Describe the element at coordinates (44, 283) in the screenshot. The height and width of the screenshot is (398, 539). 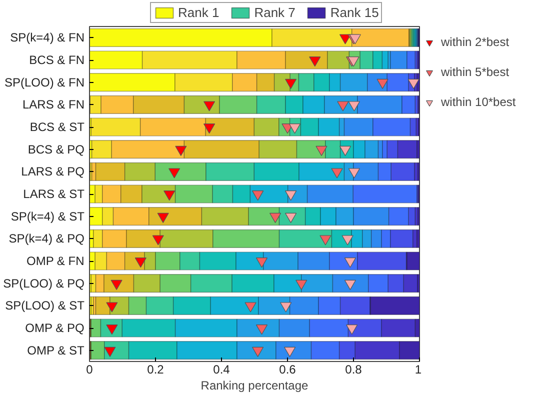
I see `y-tick-label: SP(LOO) & PQ` at that location.